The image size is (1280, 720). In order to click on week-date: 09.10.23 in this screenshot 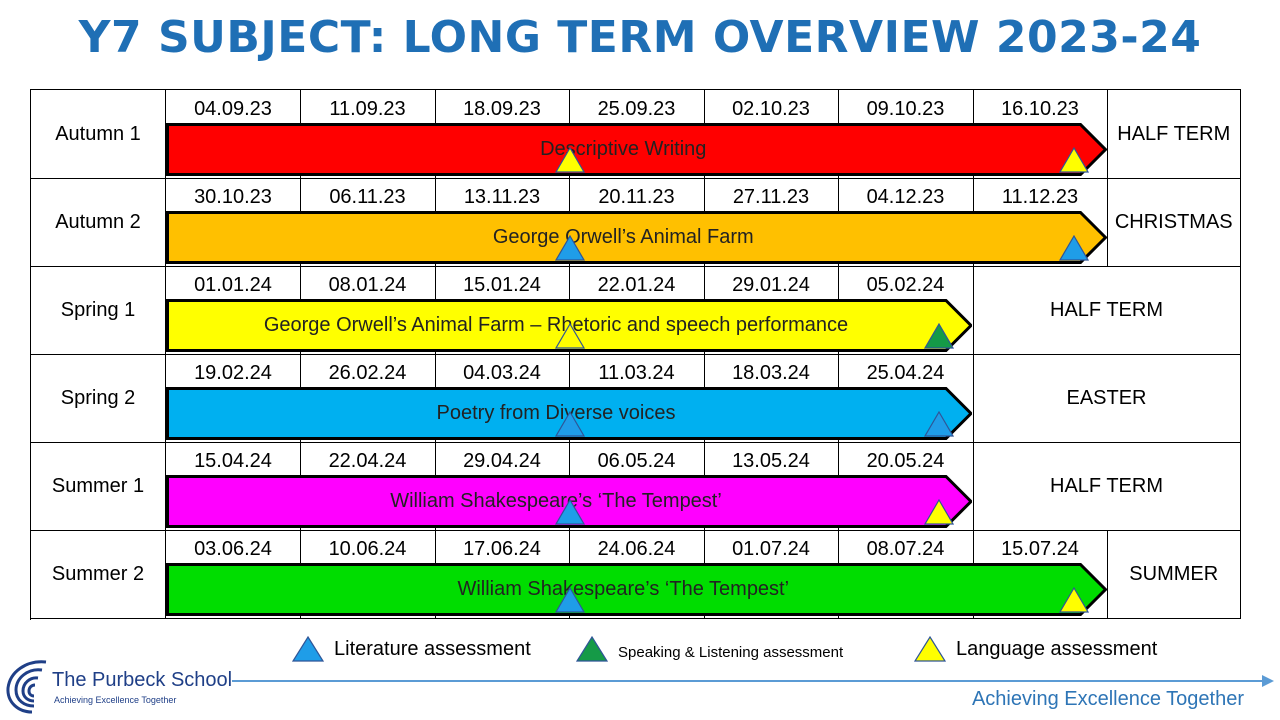, I will do `click(905, 109)`.